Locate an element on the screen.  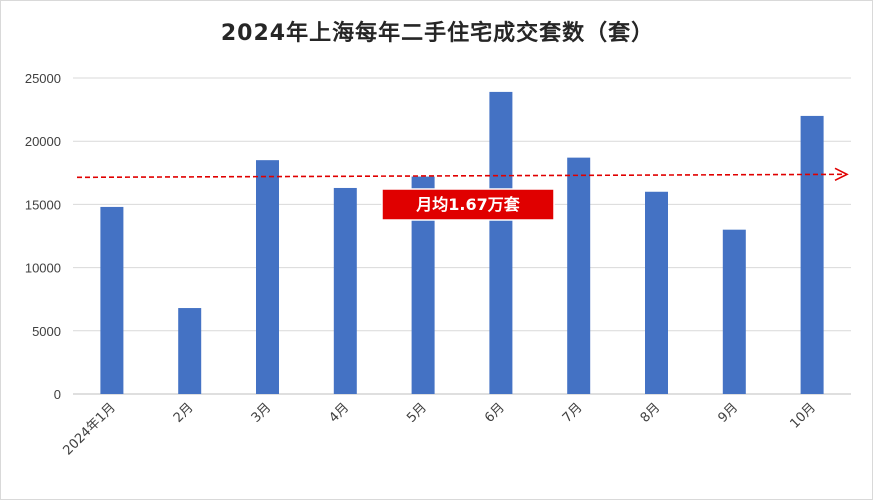
y-axis-ticks: 0 5000 10000 15000 20000 25000 is located at coordinates (43, 236).